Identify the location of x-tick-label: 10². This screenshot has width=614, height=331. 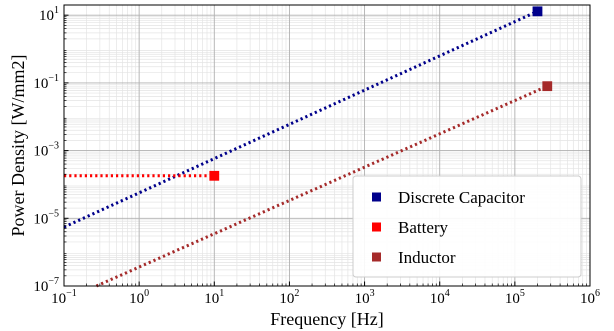
(289, 297).